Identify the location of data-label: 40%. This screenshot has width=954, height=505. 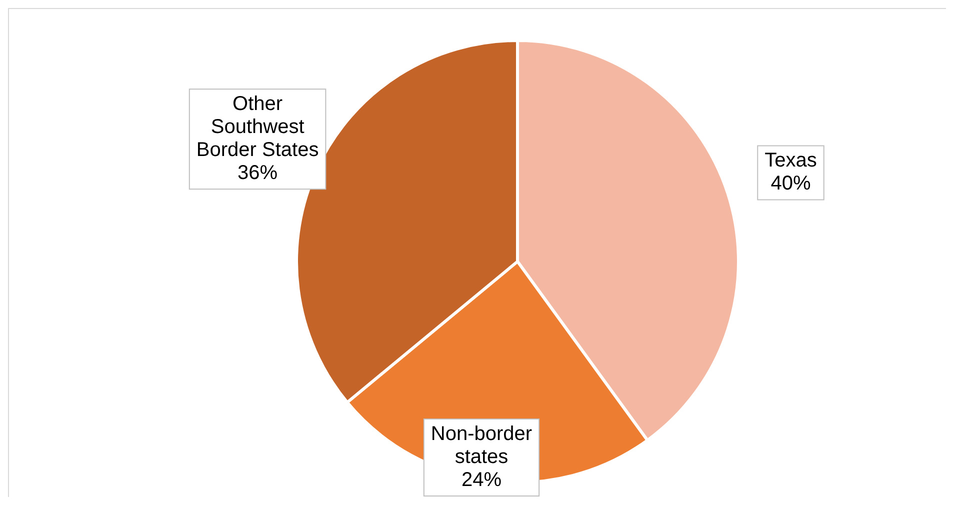
(790, 183).